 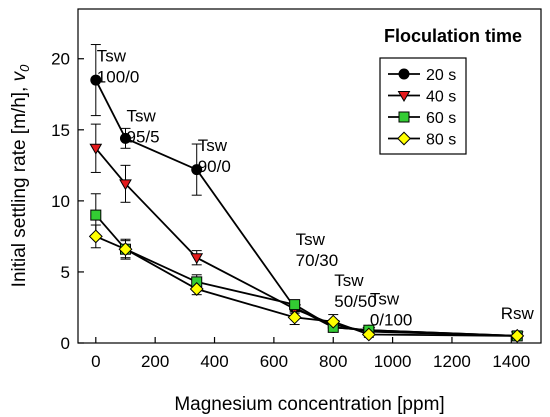 I want to click on y-tick-label: 15, so click(x=60, y=130).